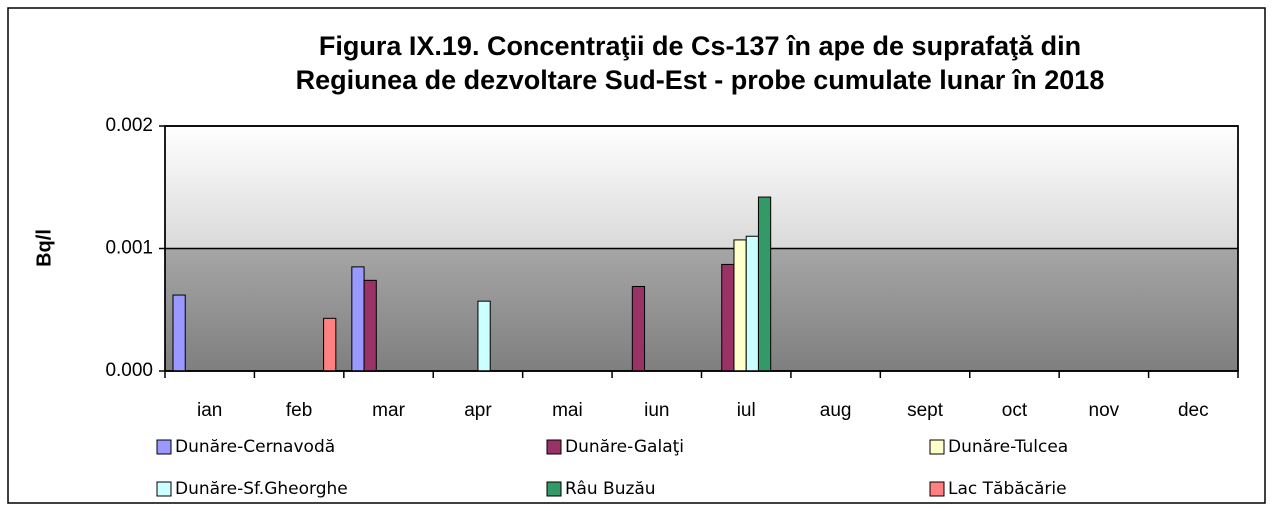 Image resolution: width=1273 pixels, height=511 pixels. What do you see at coordinates (255, 447) in the screenshot?
I see `legend-label: Dunăre-Cernavodă` at bounding box center [255, 447].